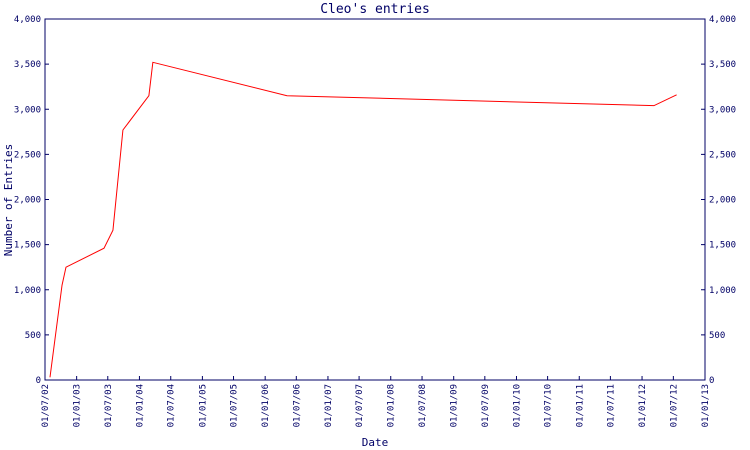  What do you see at coordinates (486, 405) in the screenshot?
I see `x-tick-label: 01/07/09` at bounding box center [486, 405].